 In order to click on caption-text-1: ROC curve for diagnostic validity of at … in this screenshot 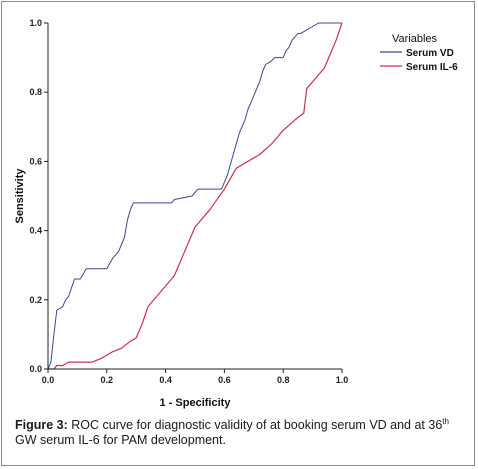, I will do `click(255, 425)`.